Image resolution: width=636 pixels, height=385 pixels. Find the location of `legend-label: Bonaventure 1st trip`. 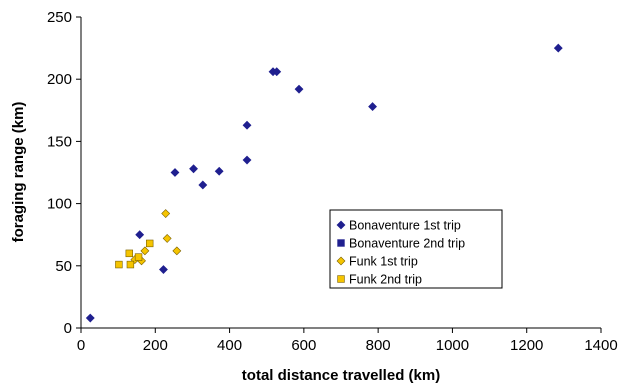

legend-label: Bonaventure 1st trip is located at coordinates (405, 226).